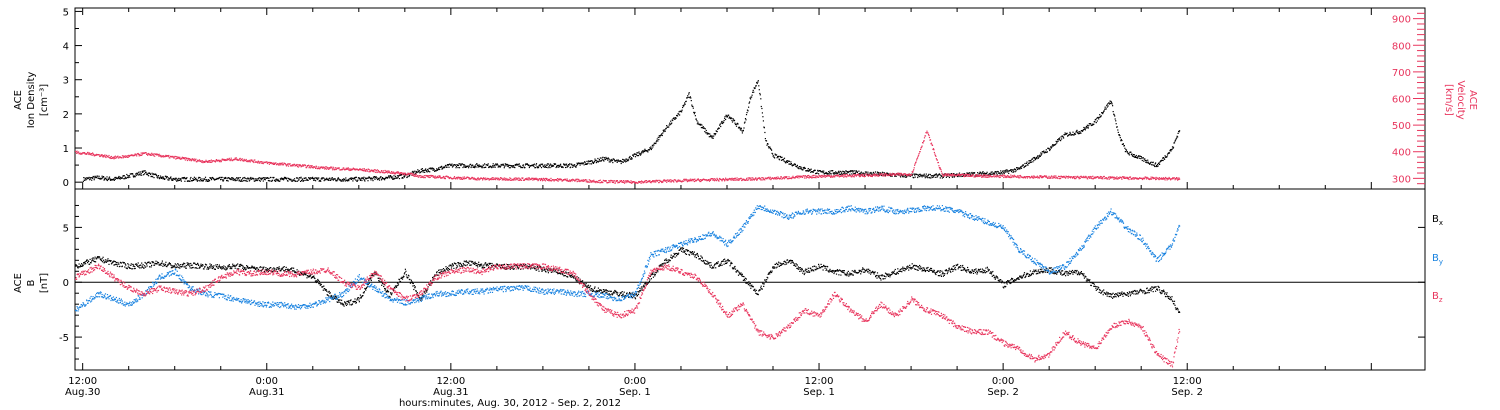 The height and width of the screenshot is (410, 1500). I want to click on x-tick-label-time: 12:00, so click(819, 381).